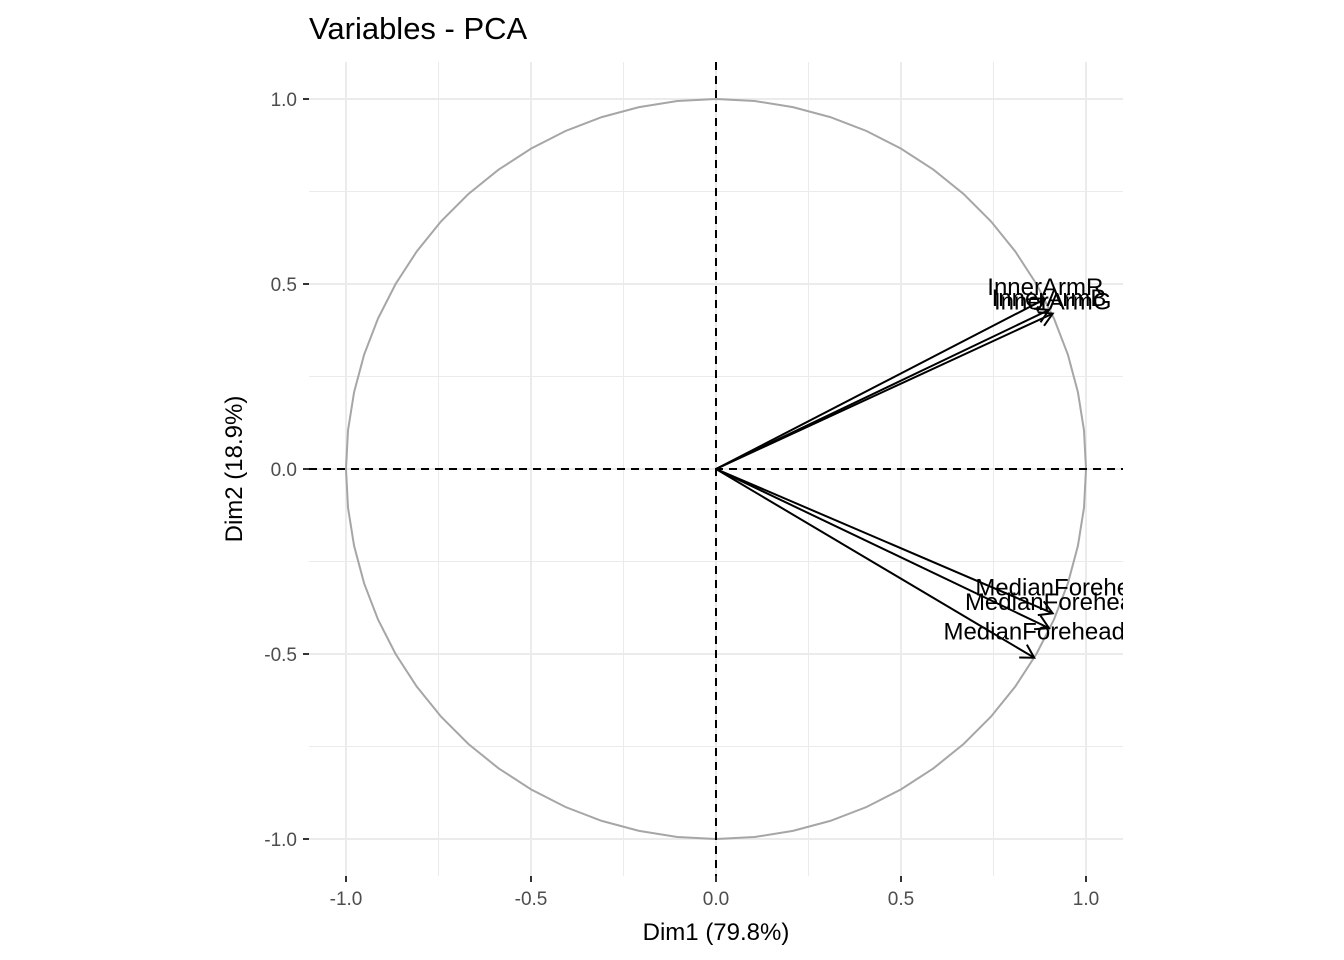 This screenshot has width=1344, height=960. What do you see at coordinates (1033, 632) in the screenshot?
I see `variable-label: MedianForehead` at bounding box center [1033, 632].